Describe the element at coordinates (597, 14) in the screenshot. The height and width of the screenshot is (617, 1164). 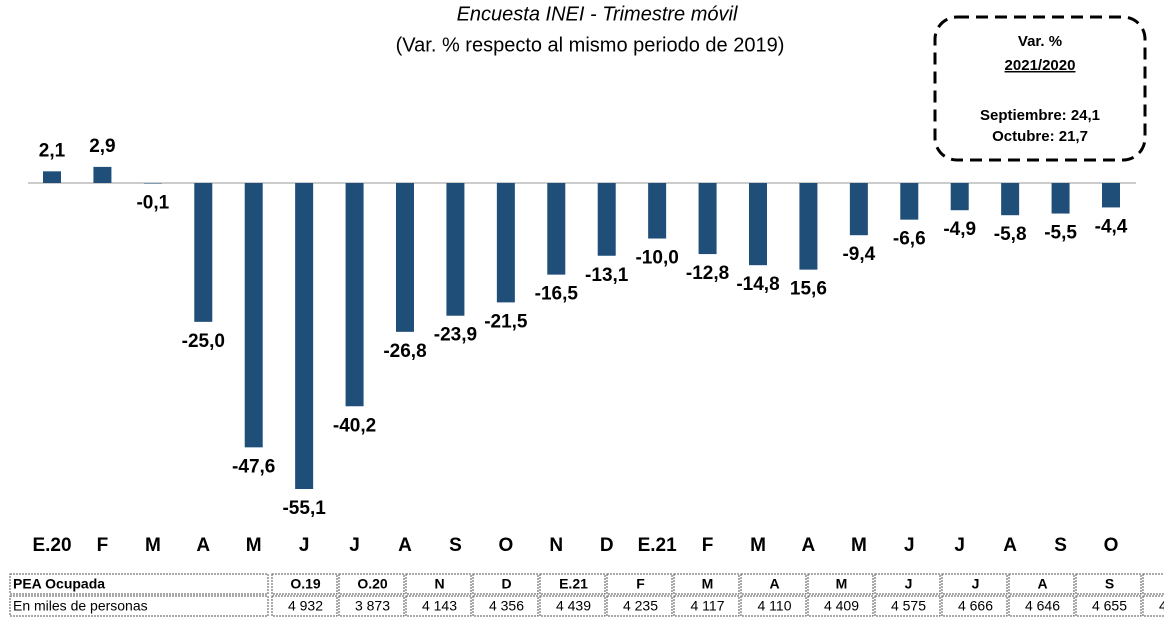
I see `subtitle: Encuesta INEI - Trimestre móvil` at that location.